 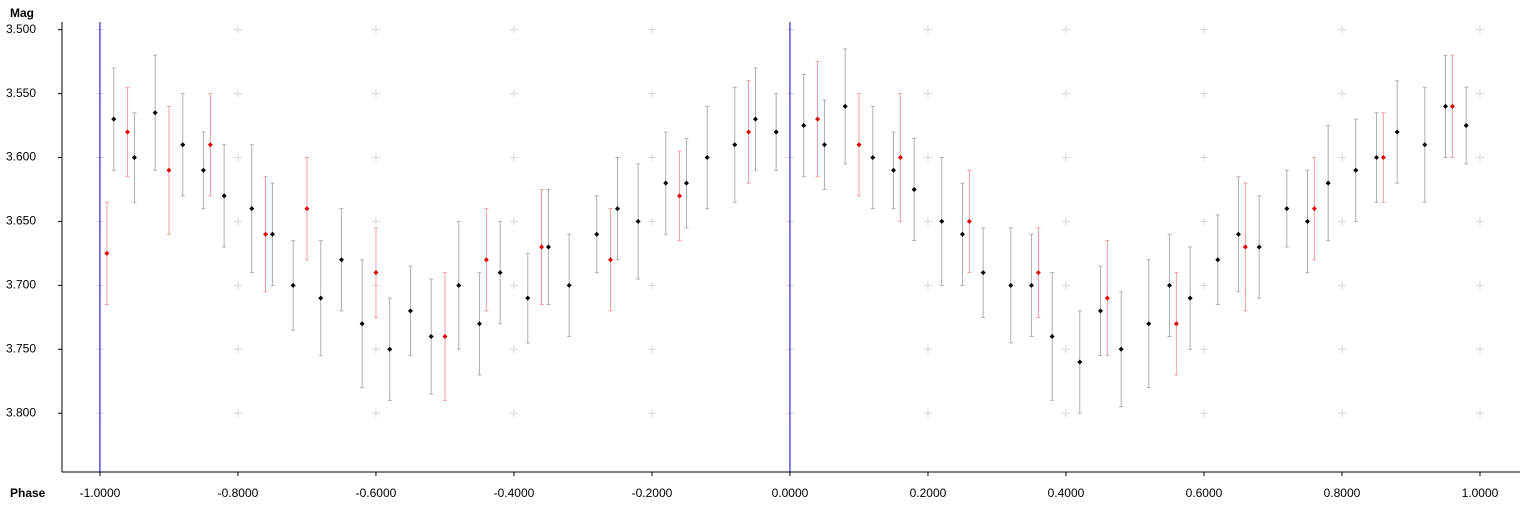 What do you see at coordinates (21, 157) in the screenshot?
I see `y-tick-label: 3.600` at bounding box center [21, 157].